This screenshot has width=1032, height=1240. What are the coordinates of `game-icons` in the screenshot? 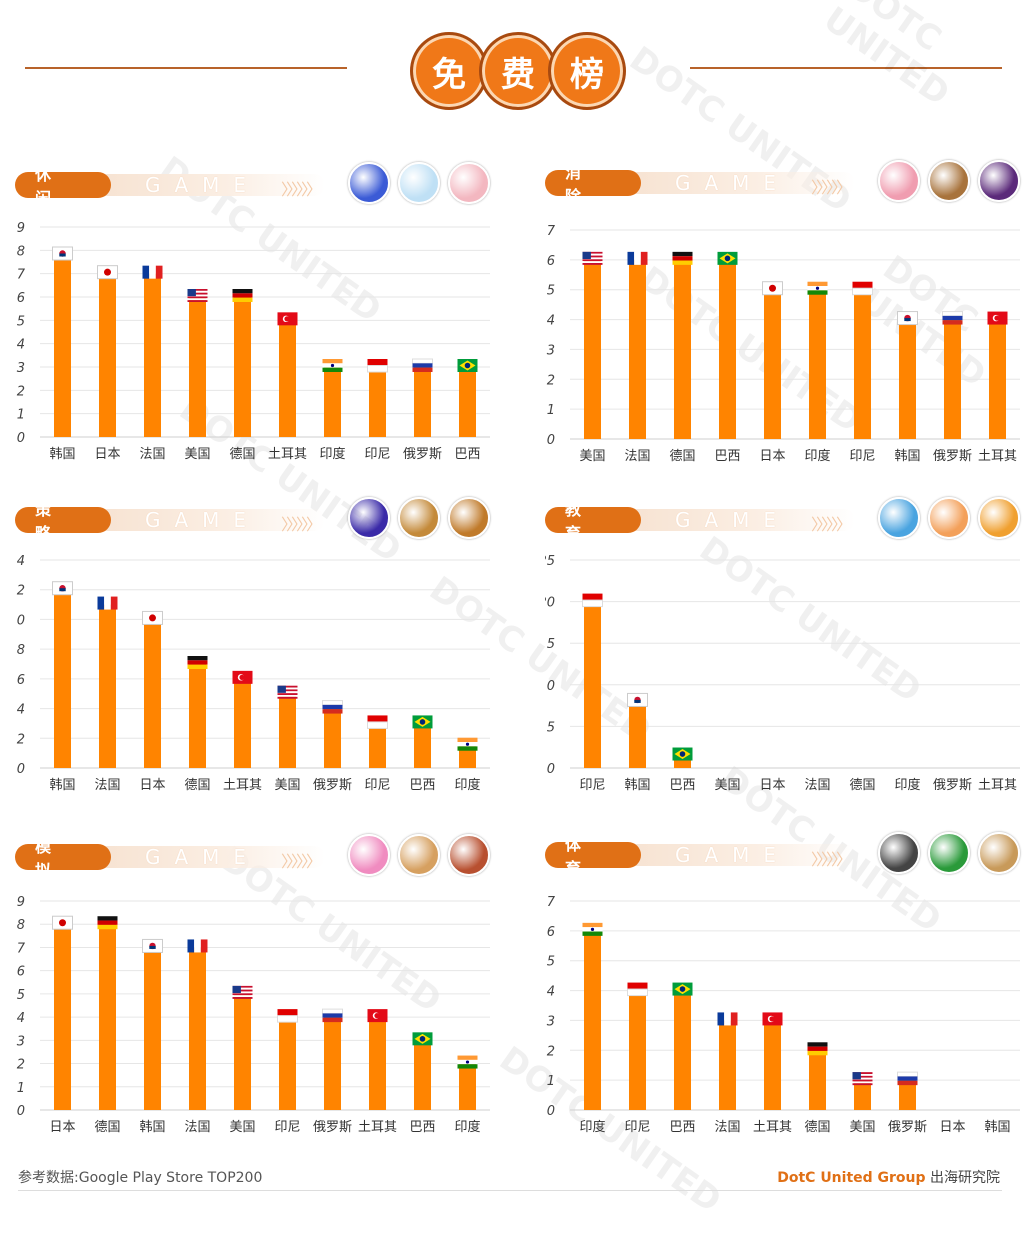 It's located at (419, 518).